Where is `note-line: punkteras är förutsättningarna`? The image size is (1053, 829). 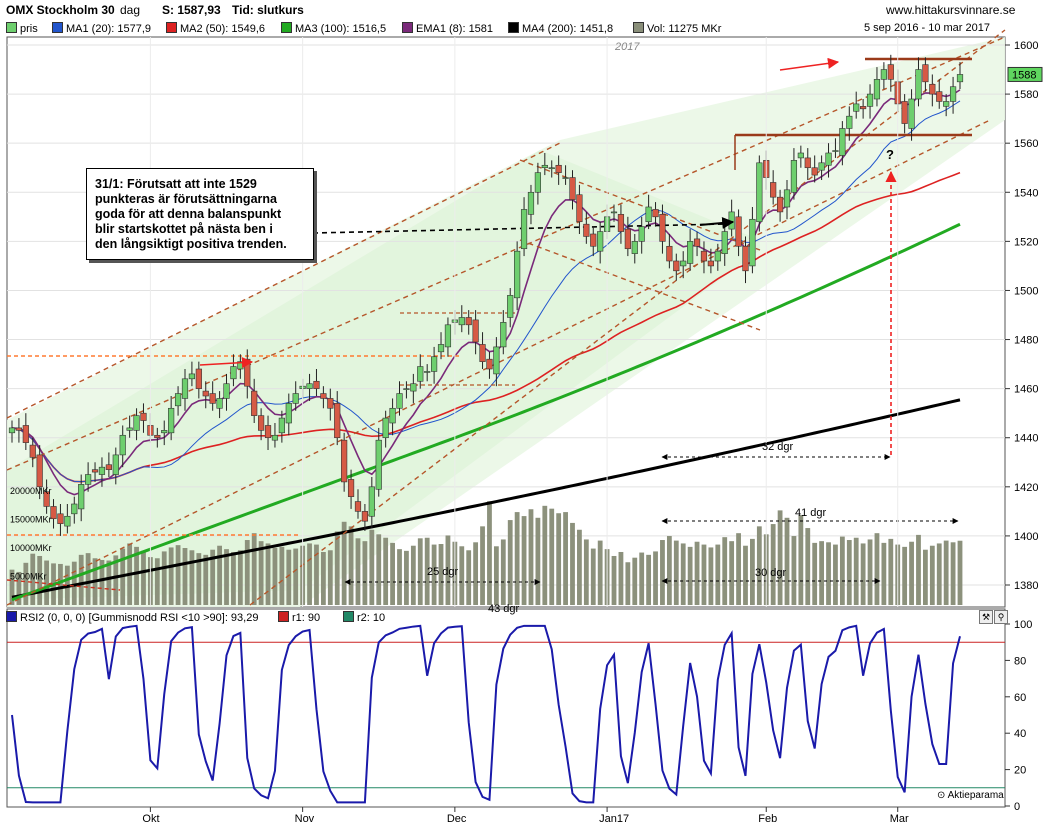
note-line: punkteras är förutsättningarna is located at coordinates (186, 199).